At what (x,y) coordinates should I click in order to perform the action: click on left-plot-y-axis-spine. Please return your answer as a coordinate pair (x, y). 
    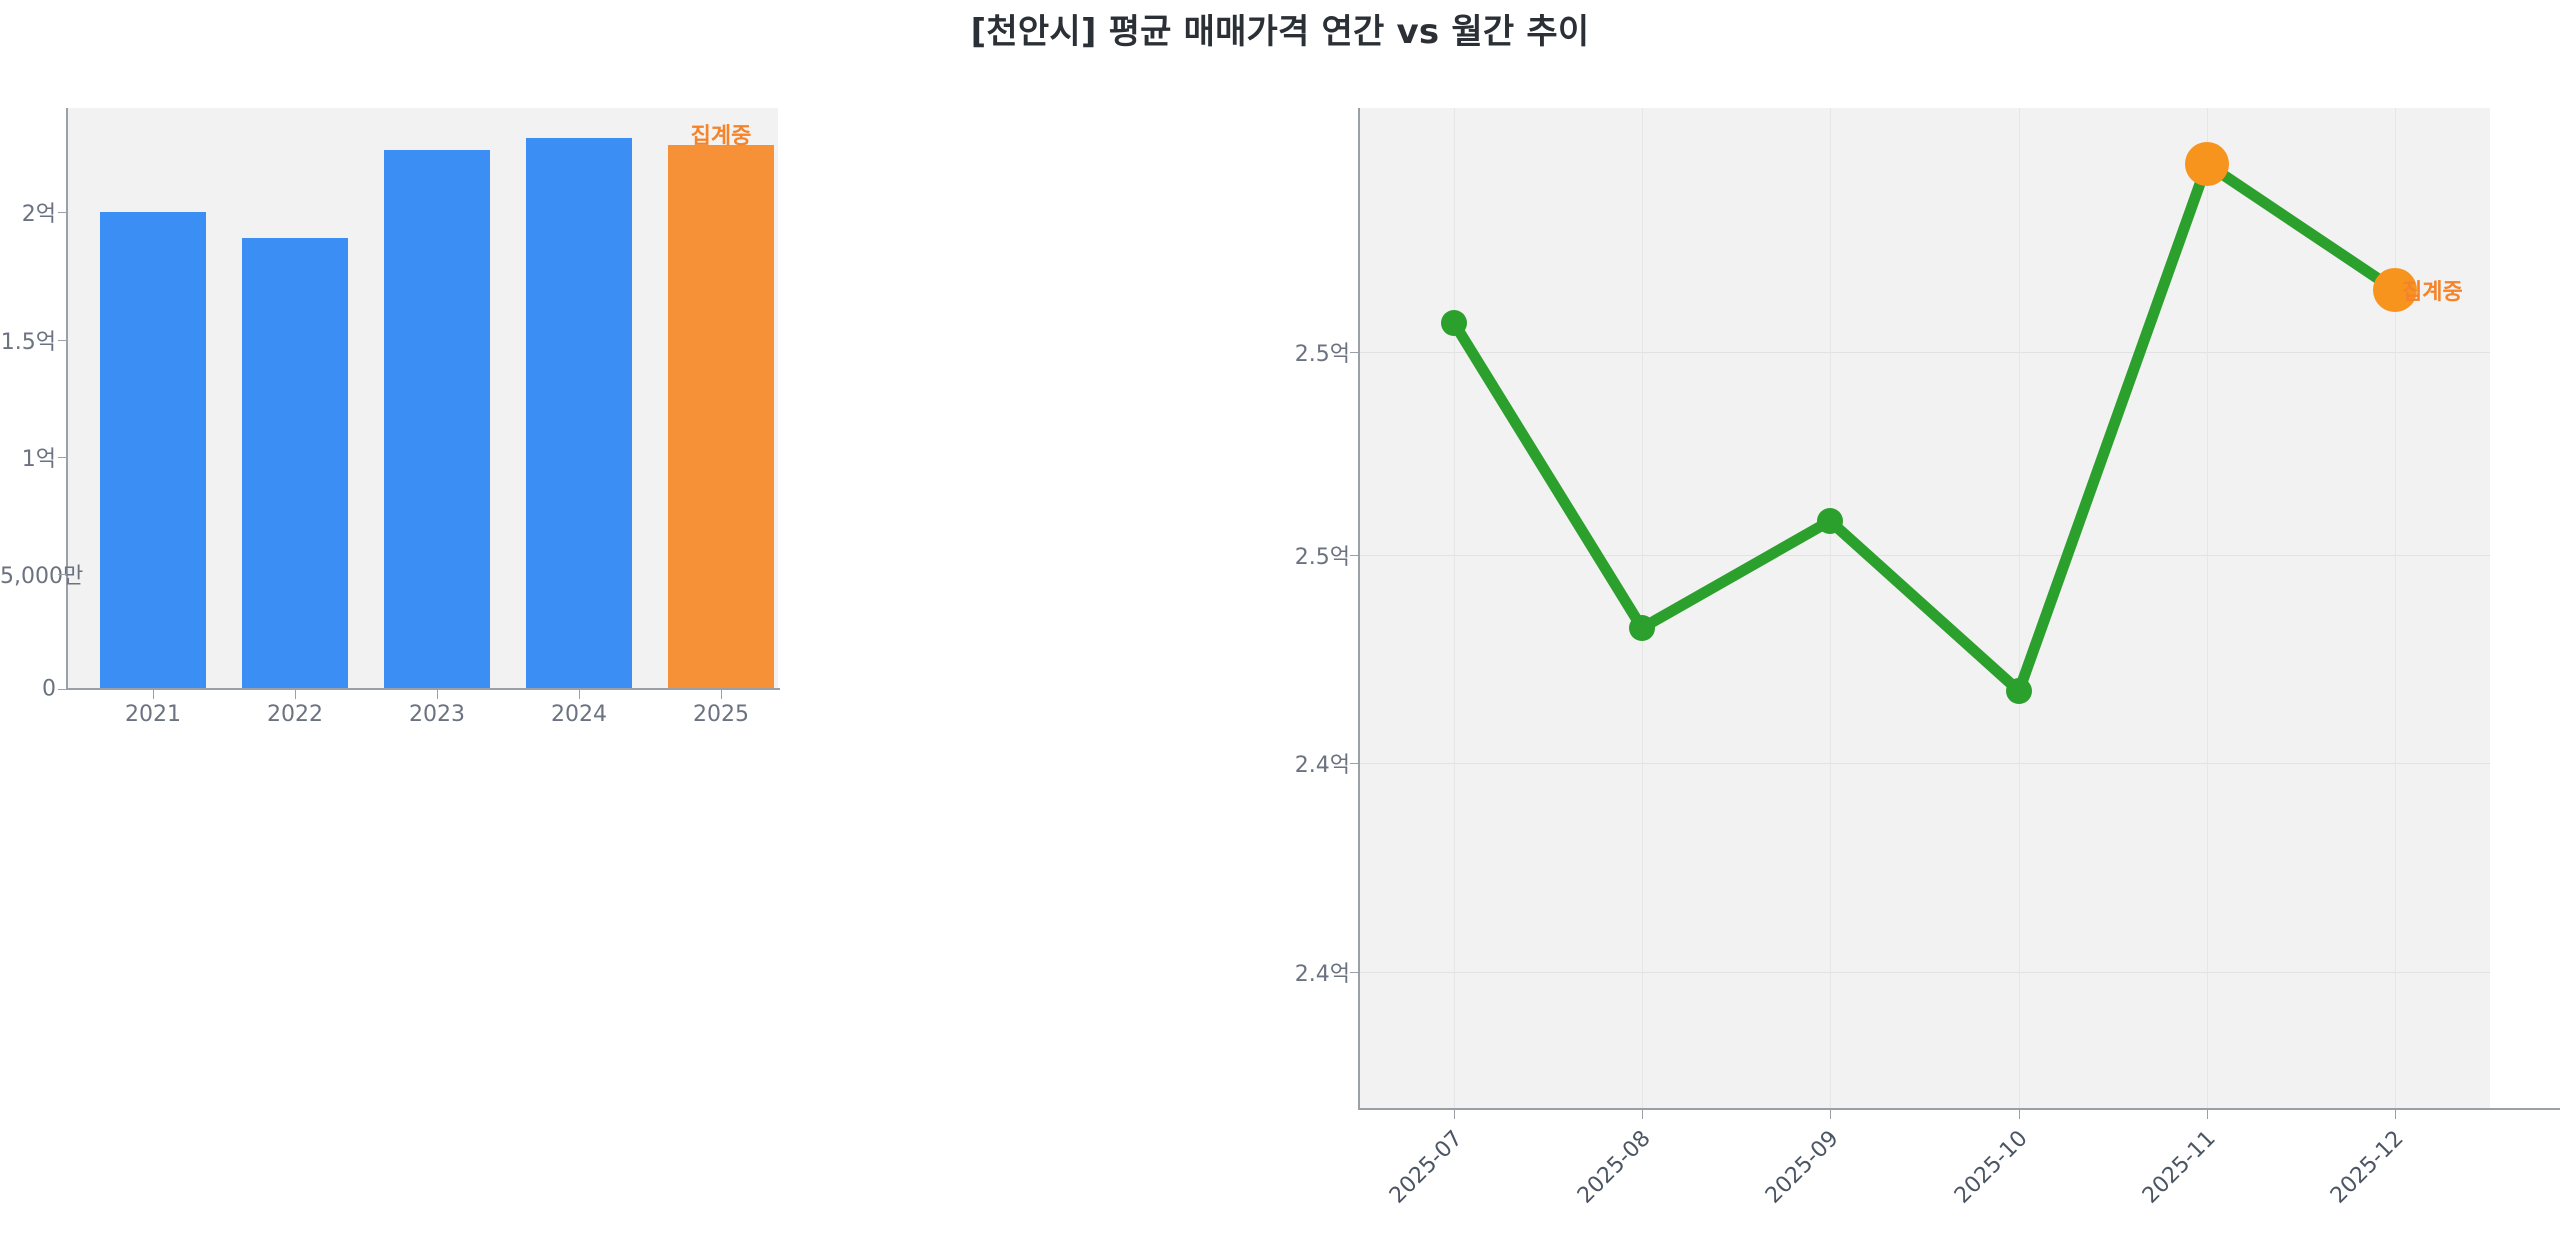
    Looking at the image, I should click on (67, 398).